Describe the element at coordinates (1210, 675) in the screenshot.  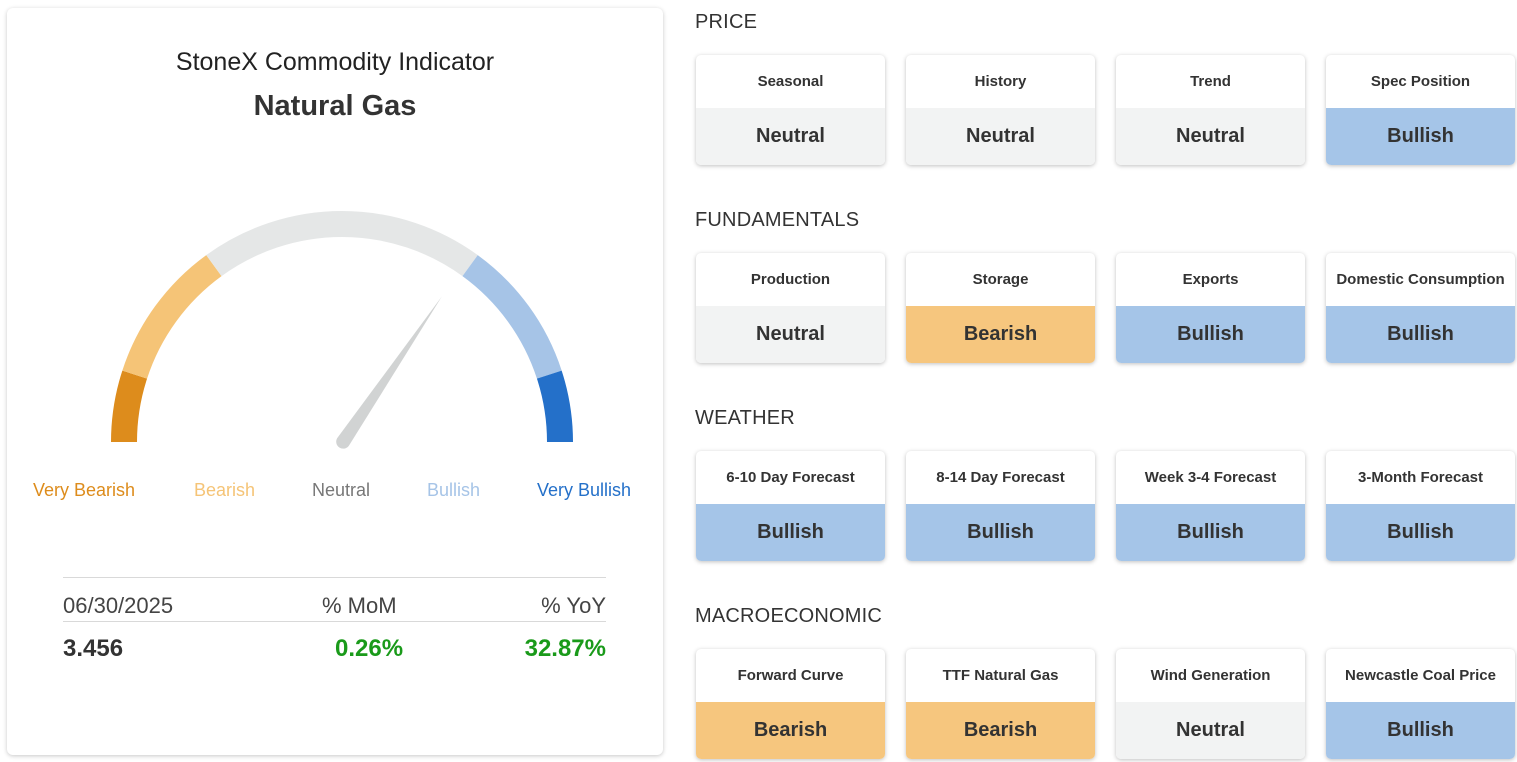
I see `indicator-label: Wind Generation` at that location.